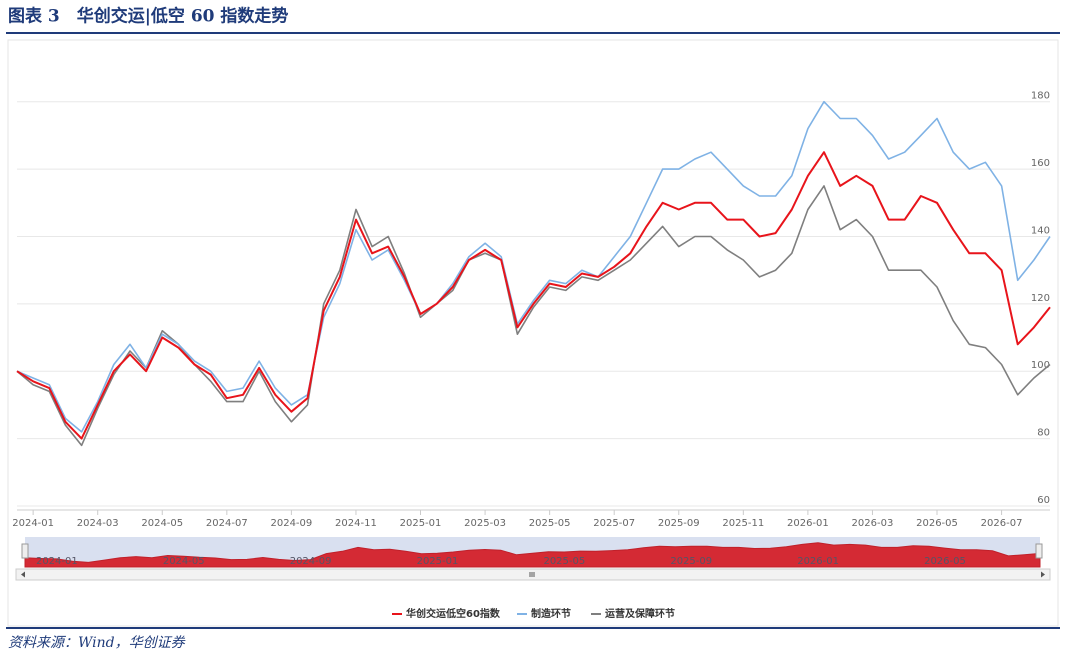 The image size is (1066, 662). I want to click on navigator-label: 2025-05, so click(564, 561).